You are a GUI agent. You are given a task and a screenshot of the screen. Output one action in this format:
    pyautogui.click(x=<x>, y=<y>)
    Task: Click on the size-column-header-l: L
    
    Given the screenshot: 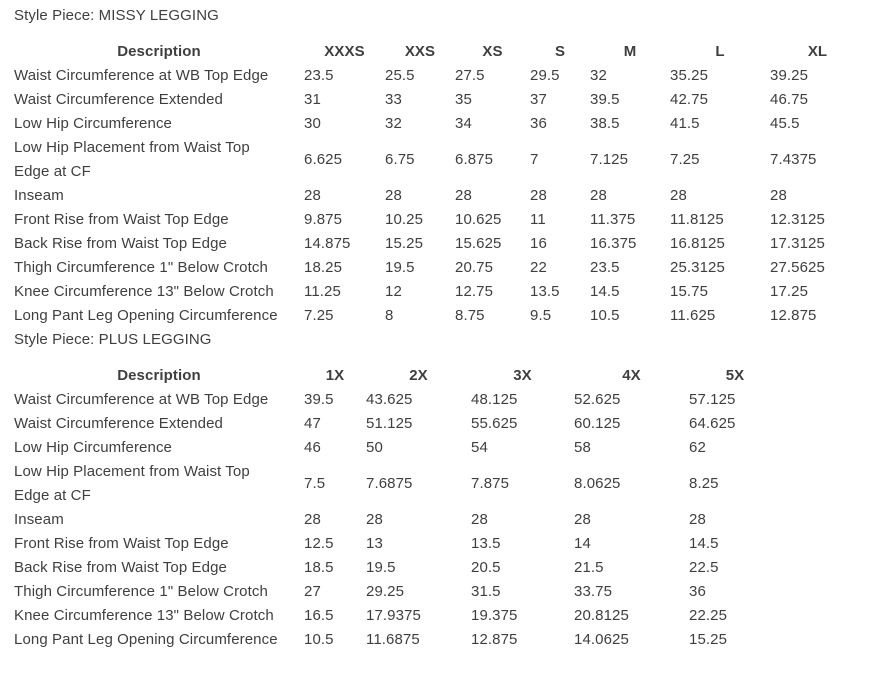 What is the action you would take?
    pyautogui.click(x=720, y=51)
    